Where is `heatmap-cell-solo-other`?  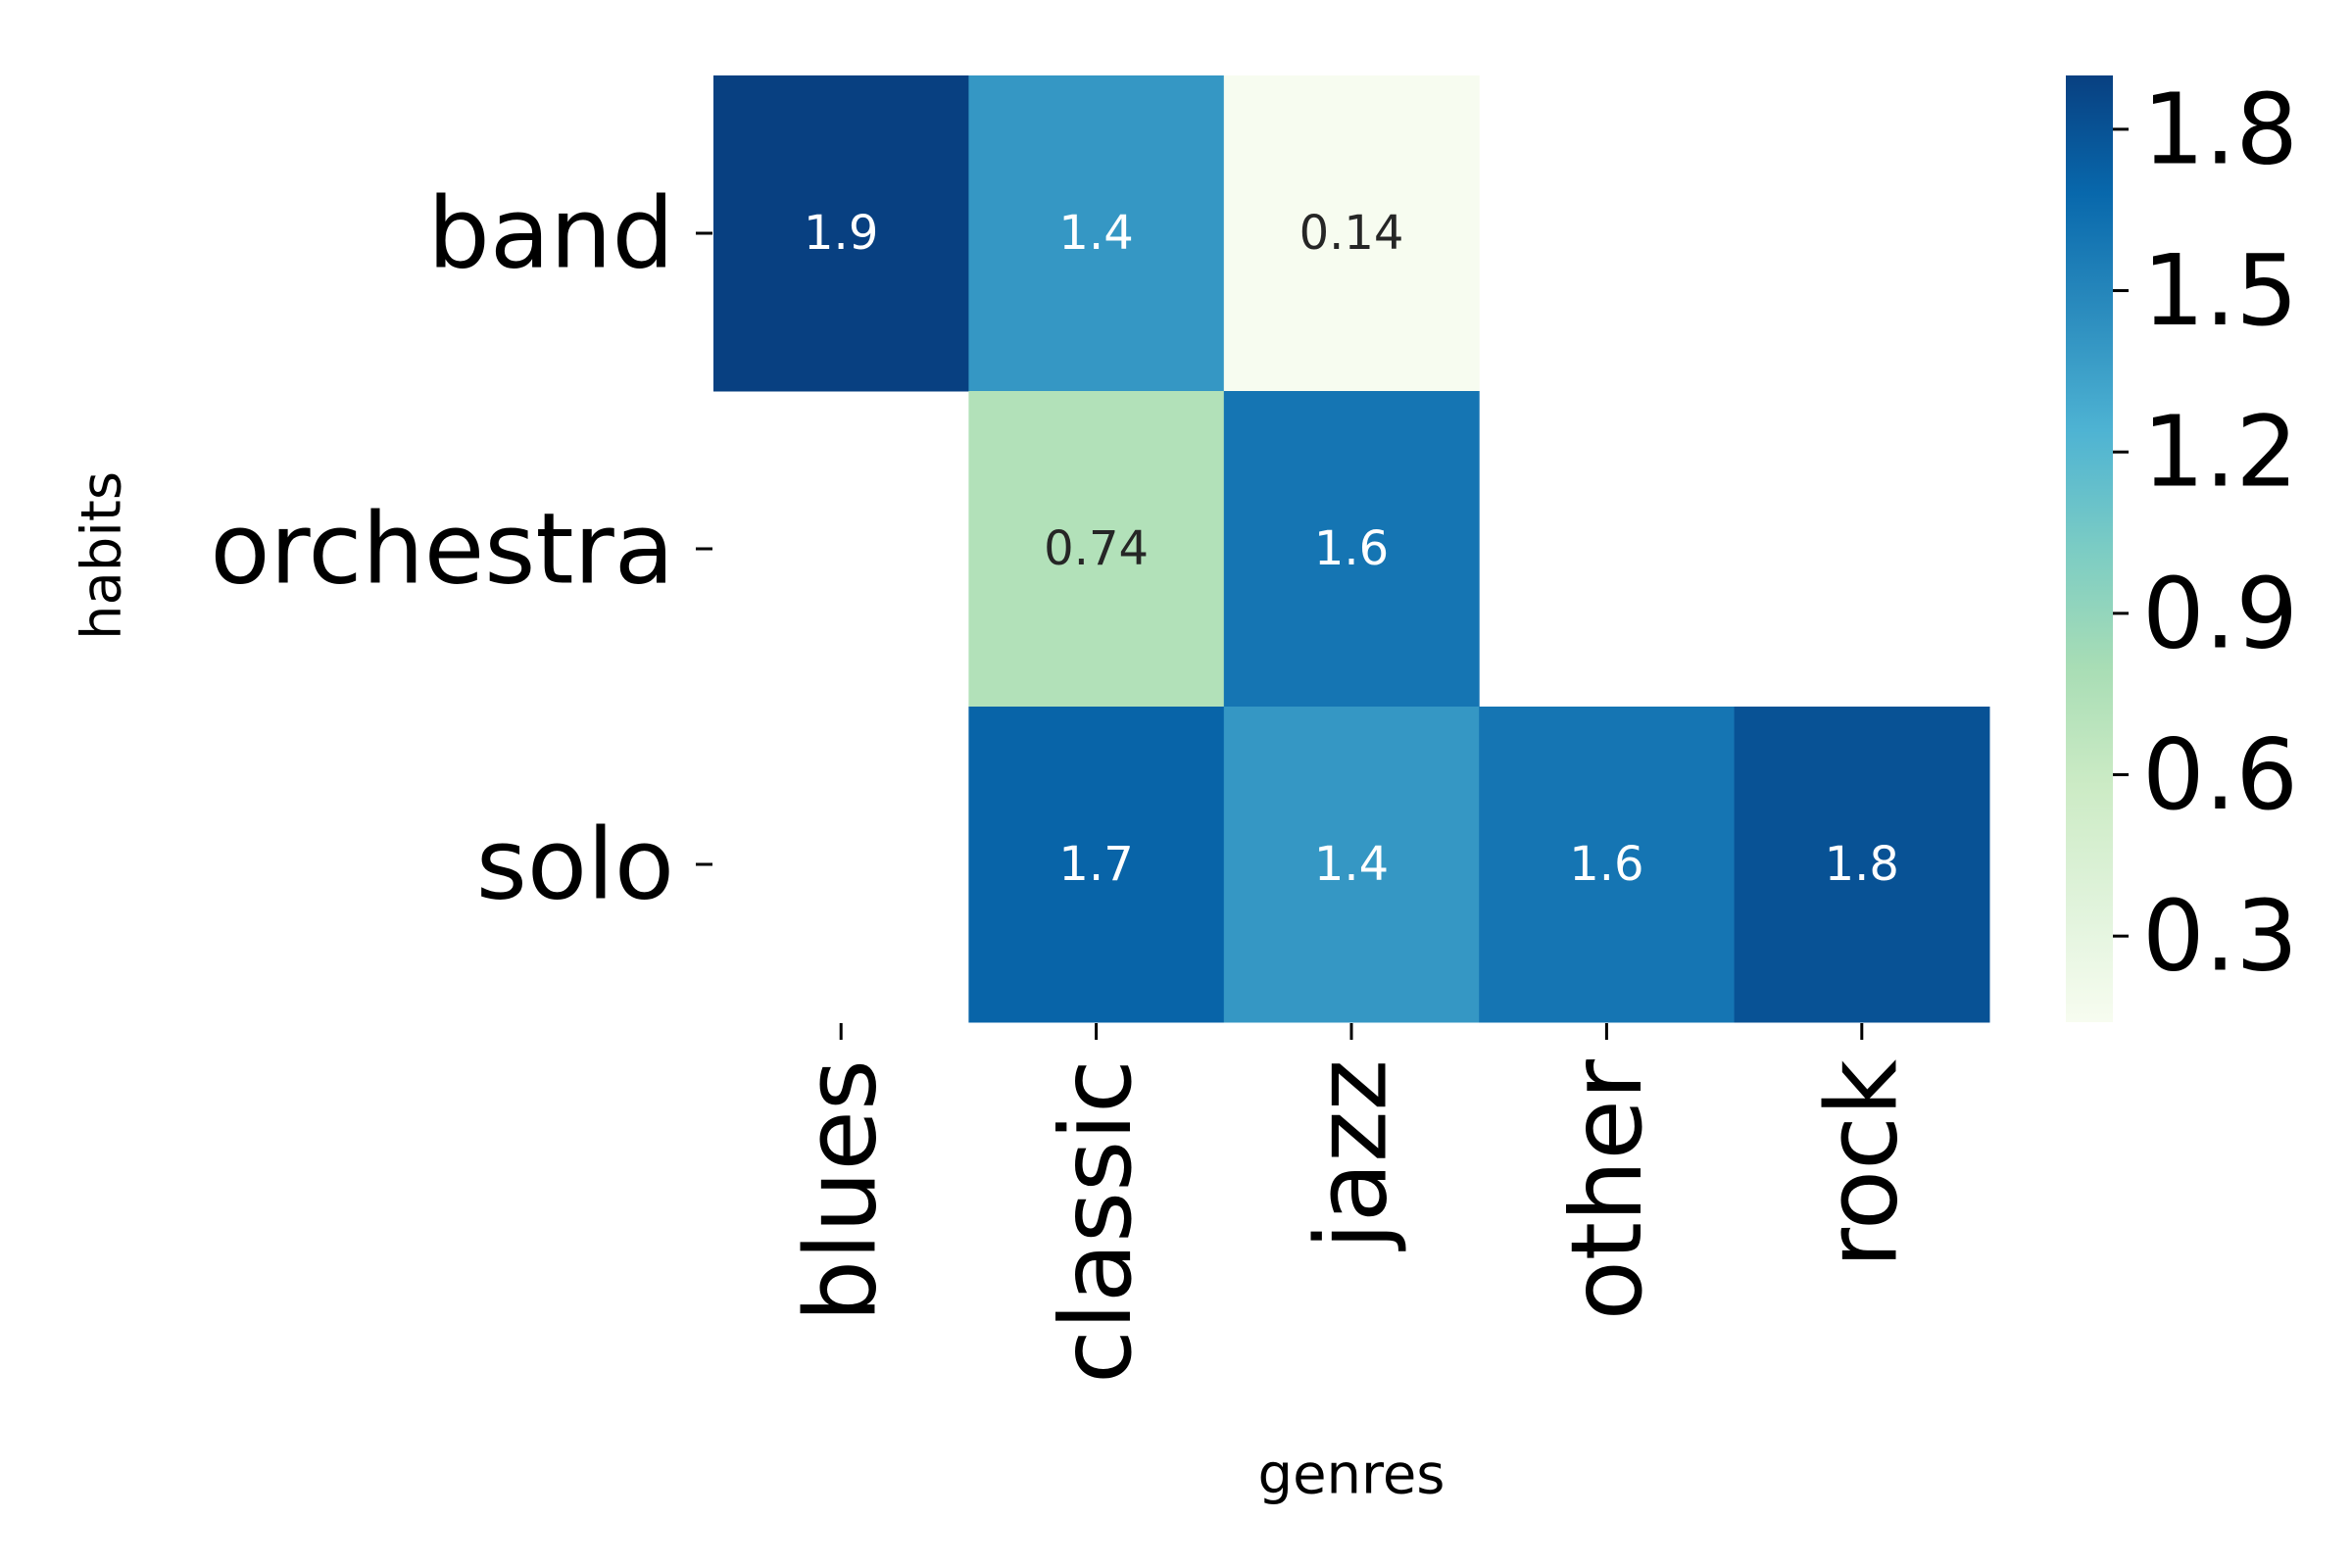
heatmap-cell-solo-other is located at coordinates (1607, 865).